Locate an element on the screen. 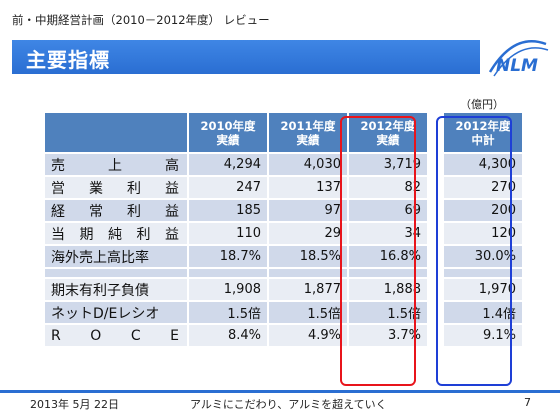  value-cell: 200 is located at coordinates (483, 211).